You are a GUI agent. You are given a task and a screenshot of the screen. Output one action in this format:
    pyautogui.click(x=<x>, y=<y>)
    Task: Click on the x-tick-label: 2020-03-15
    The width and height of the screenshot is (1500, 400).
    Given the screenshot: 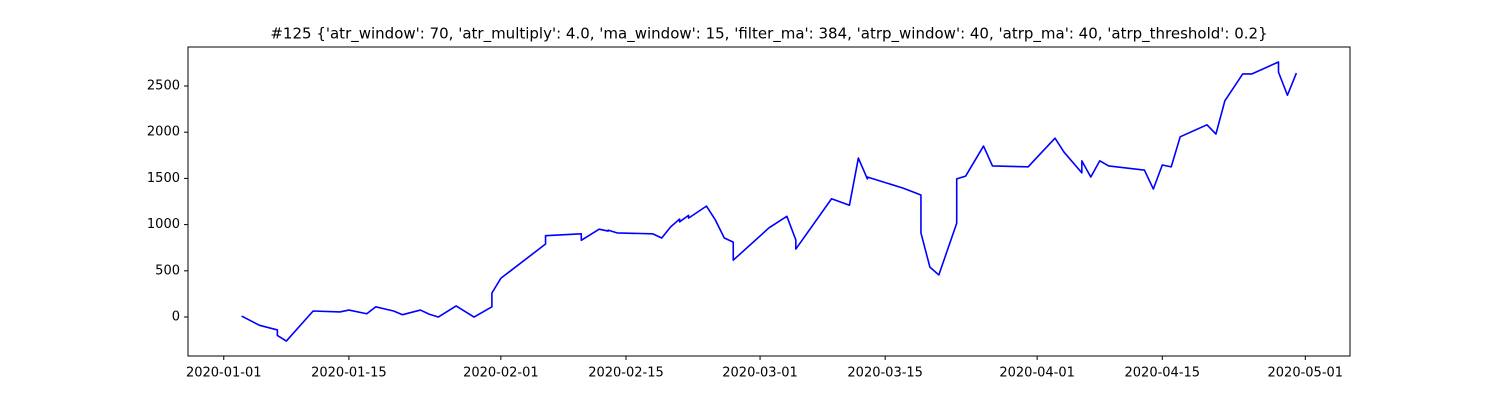 What is the action you would take?
    pyautogui.click(x=885, y=373)
    